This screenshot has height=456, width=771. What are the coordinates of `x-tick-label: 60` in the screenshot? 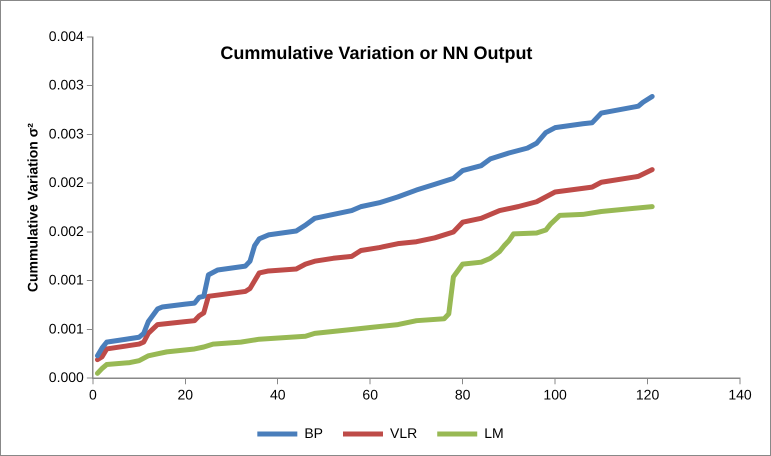 It's located at (370, 394).